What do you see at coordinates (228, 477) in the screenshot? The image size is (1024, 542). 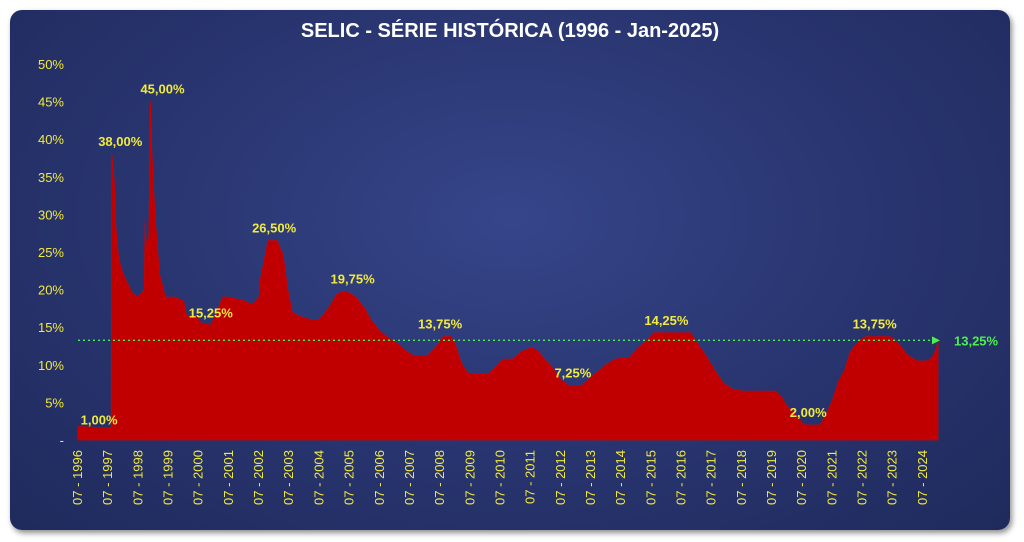 I see `x-tick-label: 07 - 2001` at bounding box center [228, 477].